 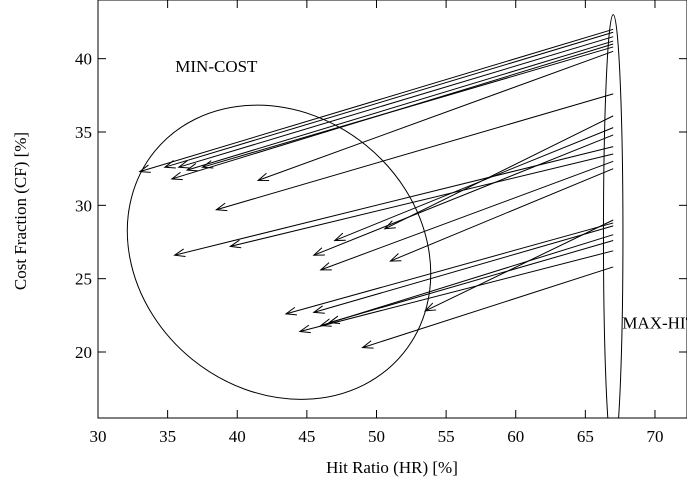 What do you see at coordinates (216, 66) in the screenshot?
I see `min-cost-label: MIN-COST` at bounding box center [216, 66].